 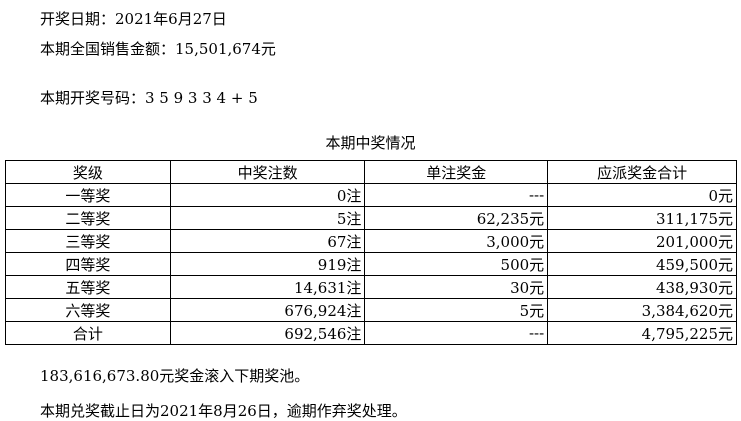 What do you see at coordinates (642, 195) in the screenshot?
I see `table-cell: 0元` at bounding box center [642, 195].